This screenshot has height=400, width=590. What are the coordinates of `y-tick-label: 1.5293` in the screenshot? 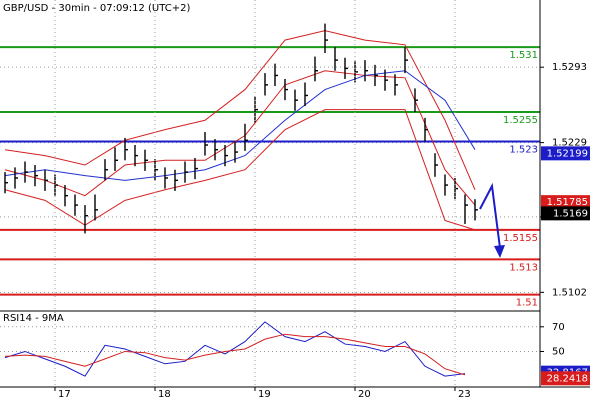 It's located at (569, 67).